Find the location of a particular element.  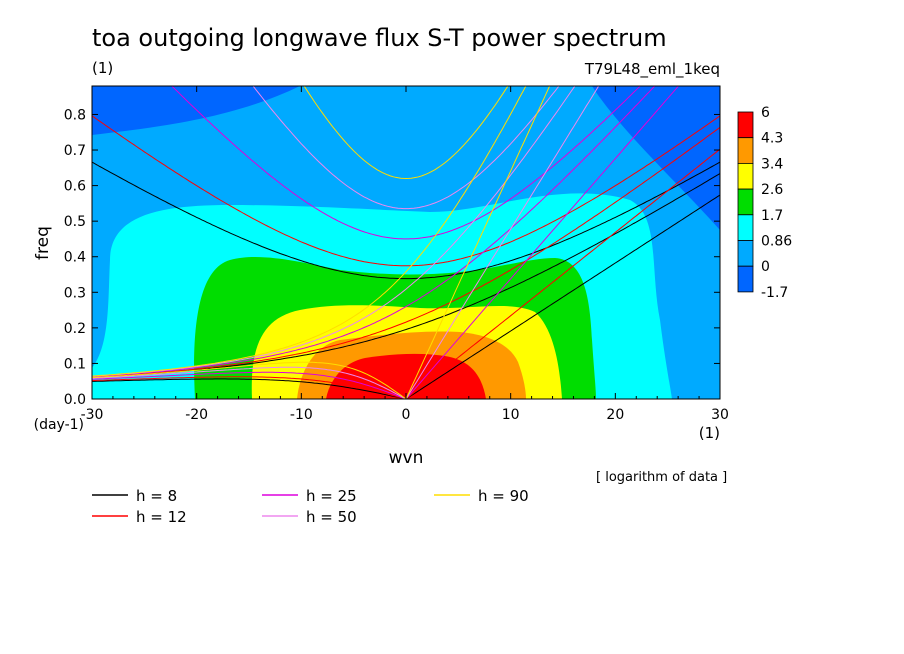

y-tick-label: 0.1 is located at coordinates (75, 364).